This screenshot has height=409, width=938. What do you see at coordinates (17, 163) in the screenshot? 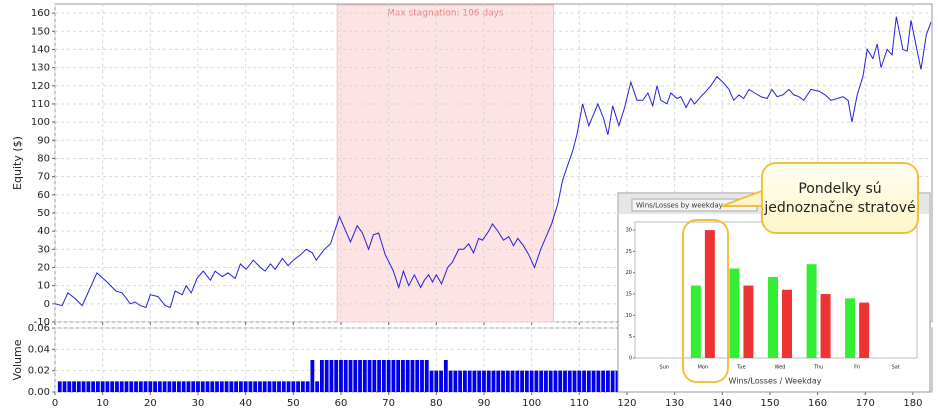
I see `y-axis-label: Equity ($)` at bounding box center [17, 163].